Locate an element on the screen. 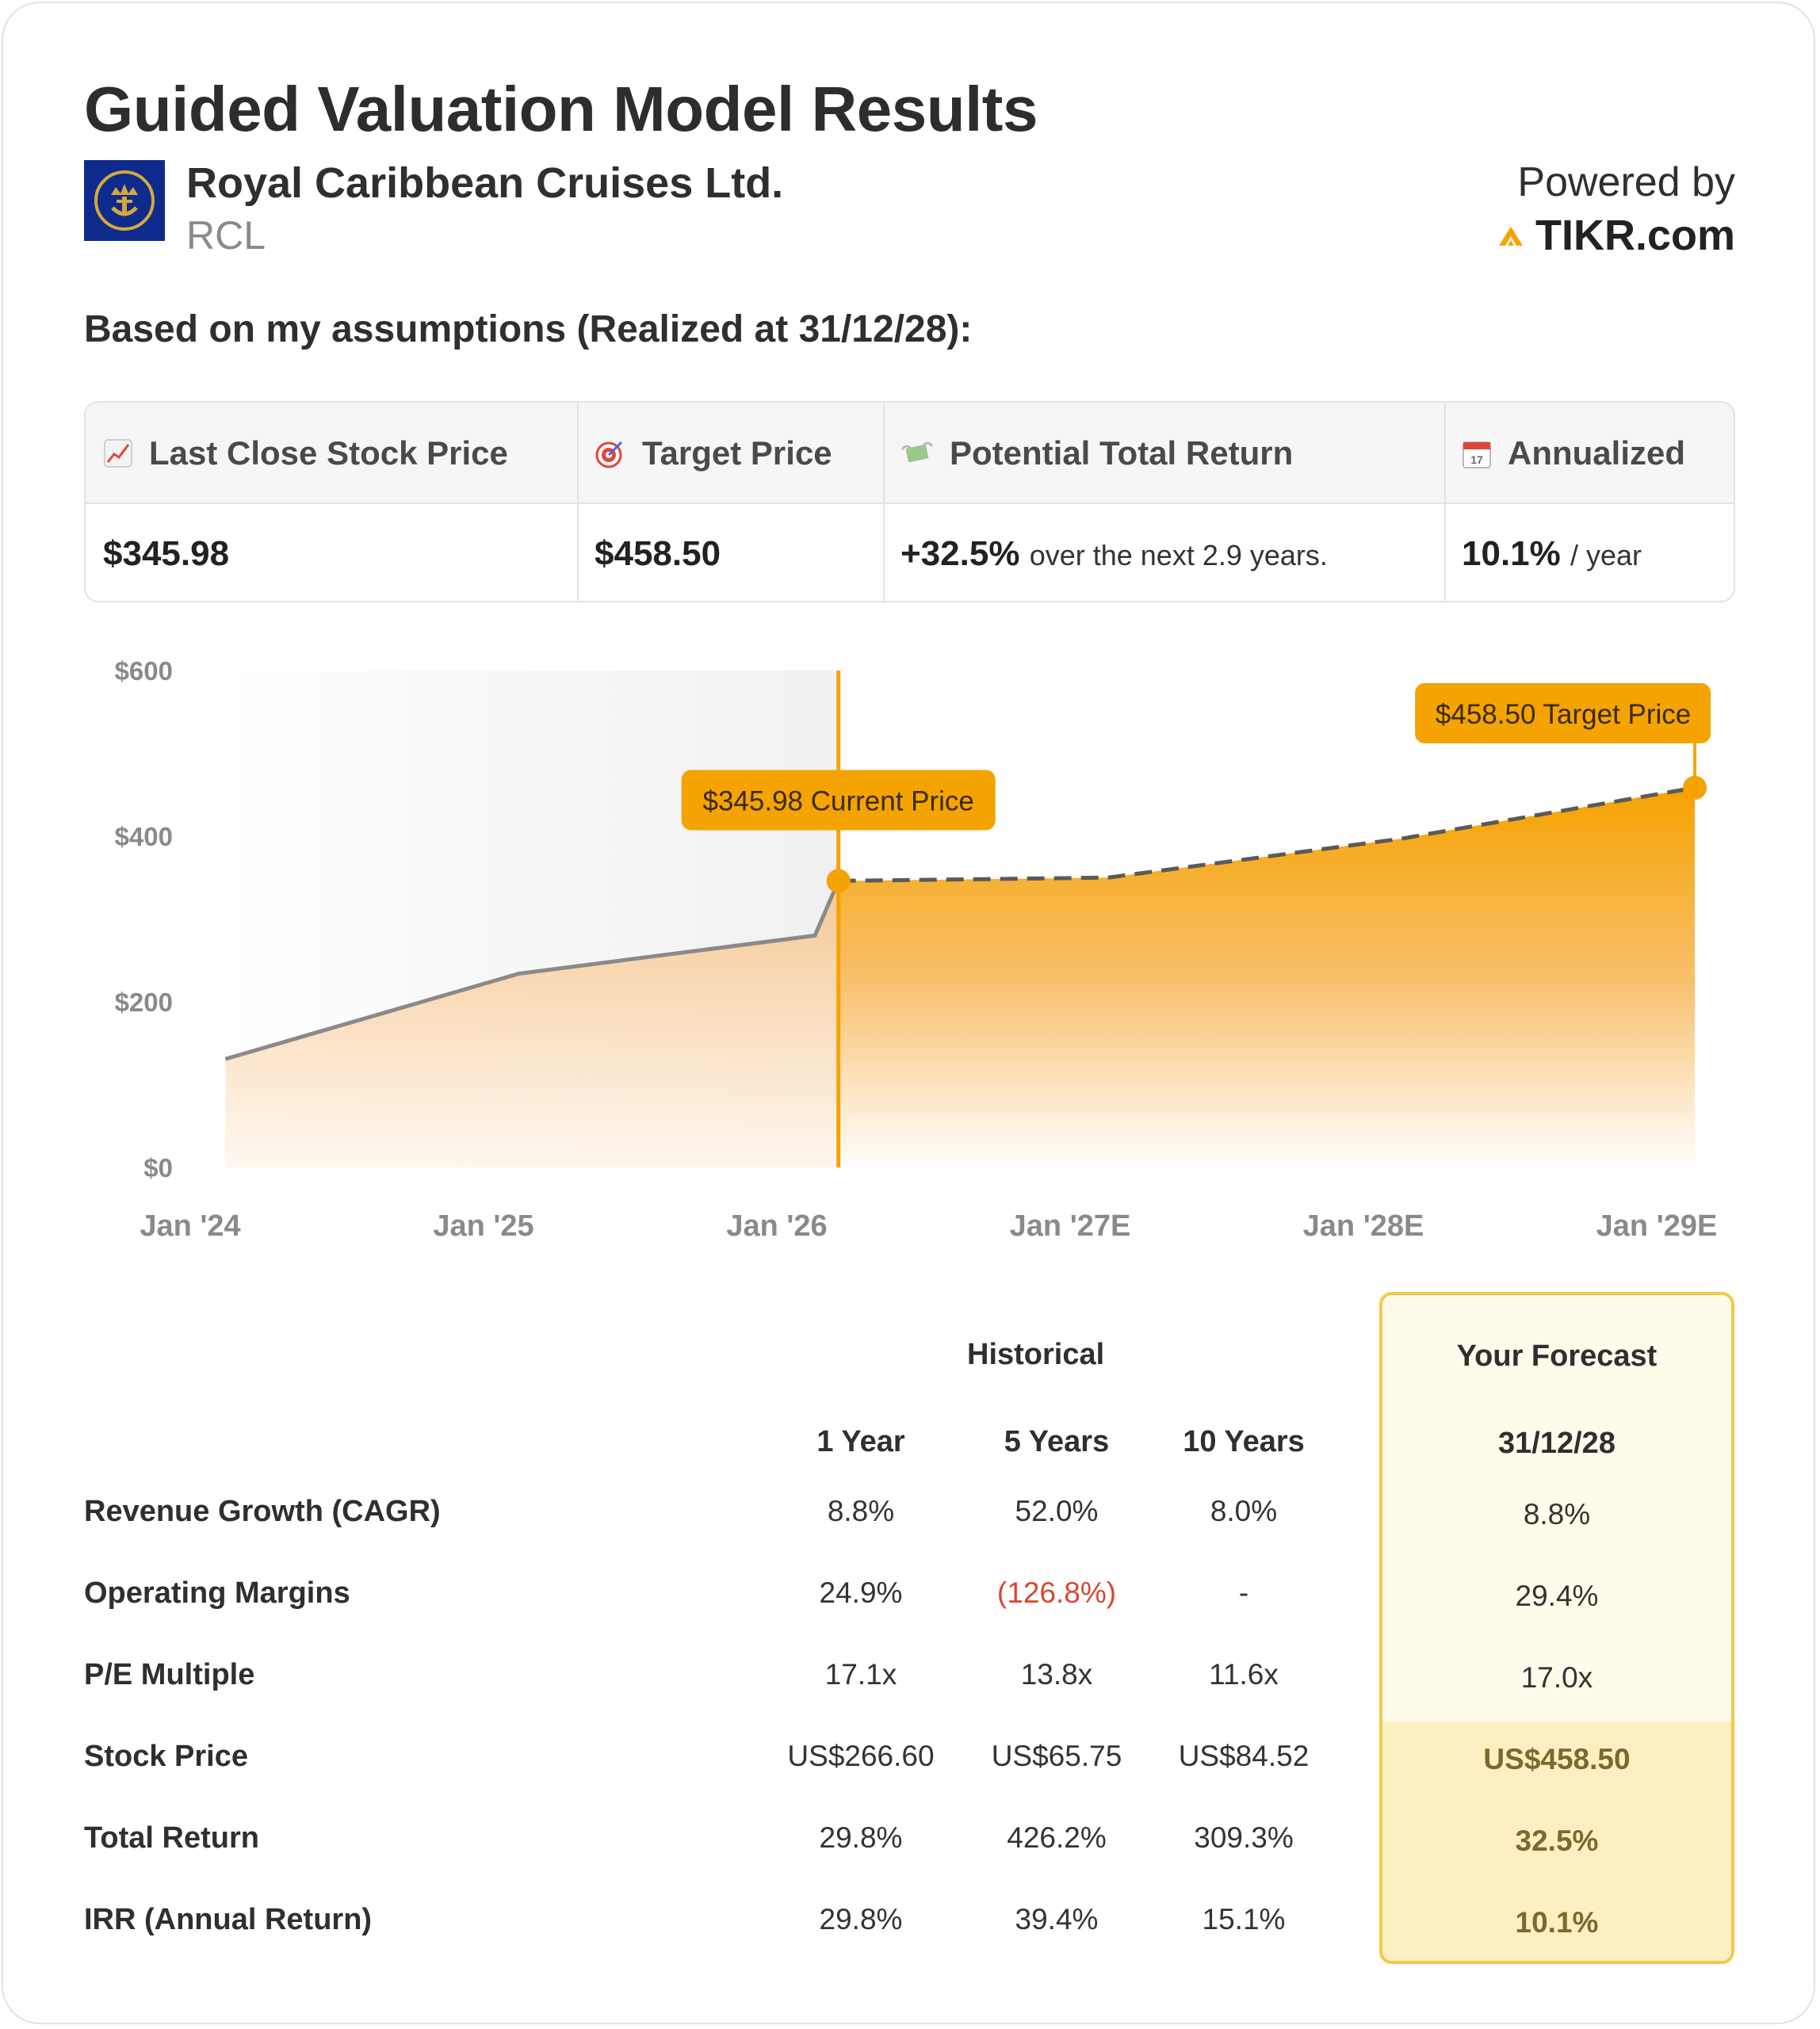  last-close-label: Last Close Stock Price is located at coordinates (305, 453).